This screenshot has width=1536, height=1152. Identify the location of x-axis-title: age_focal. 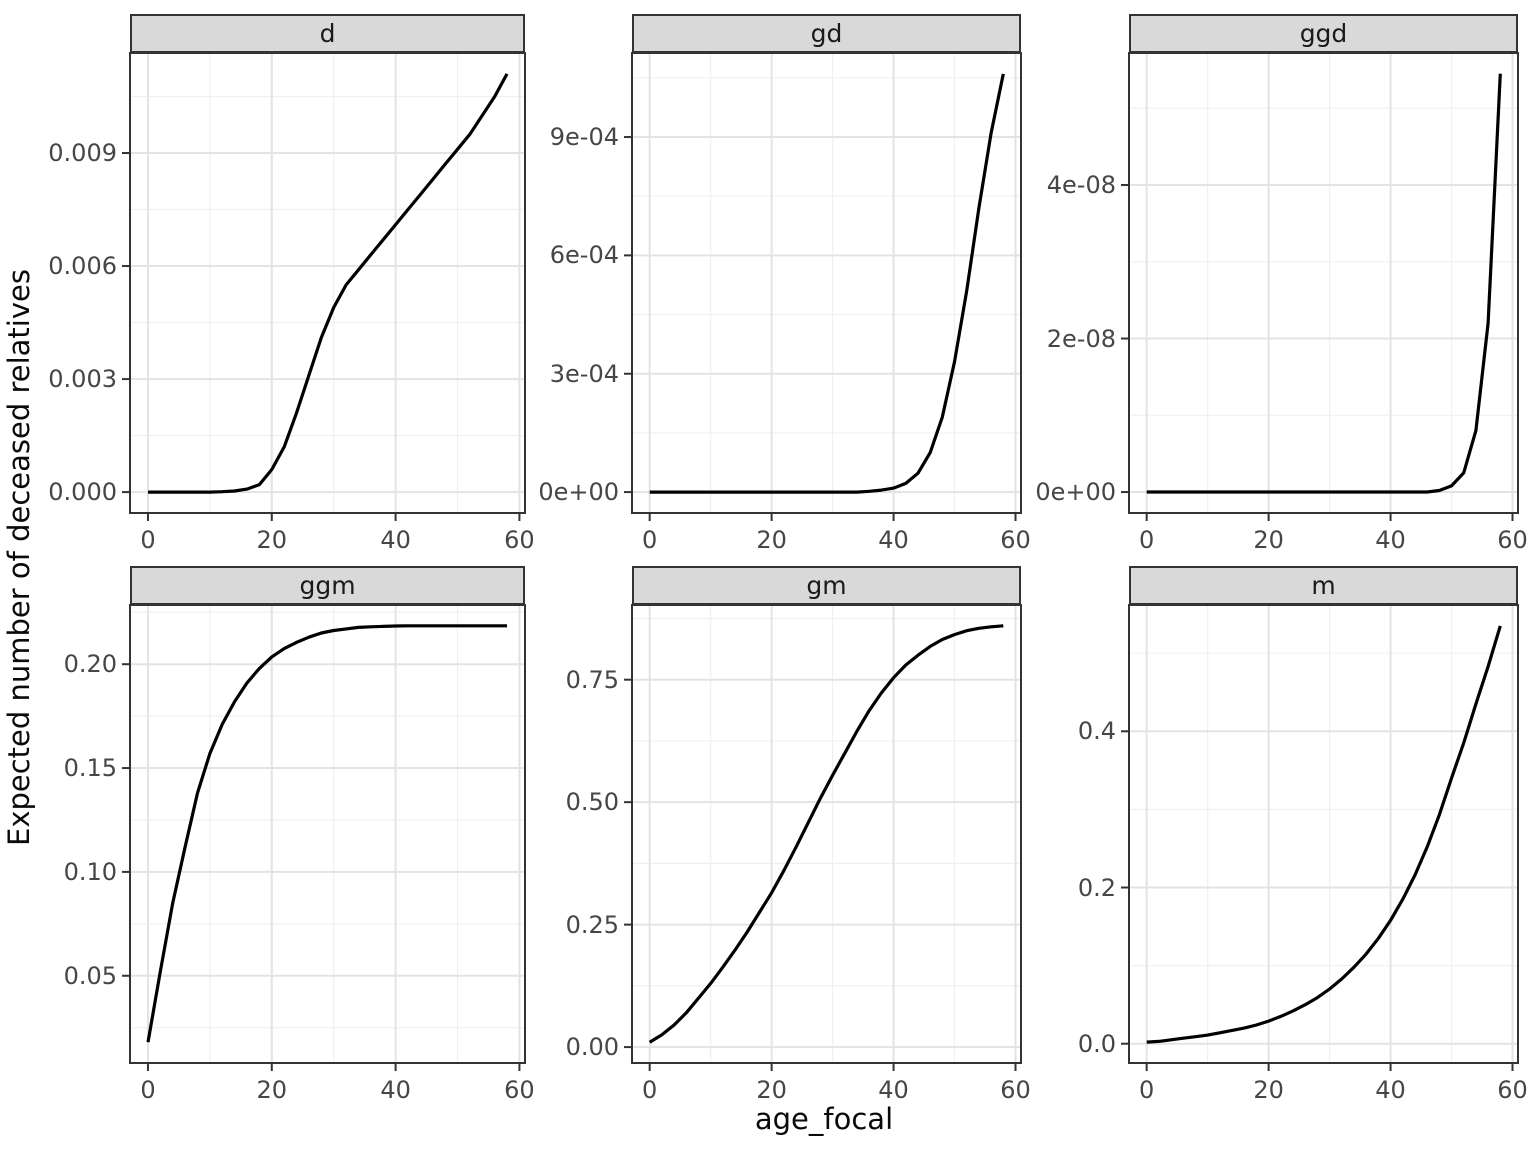
(824, 1119).